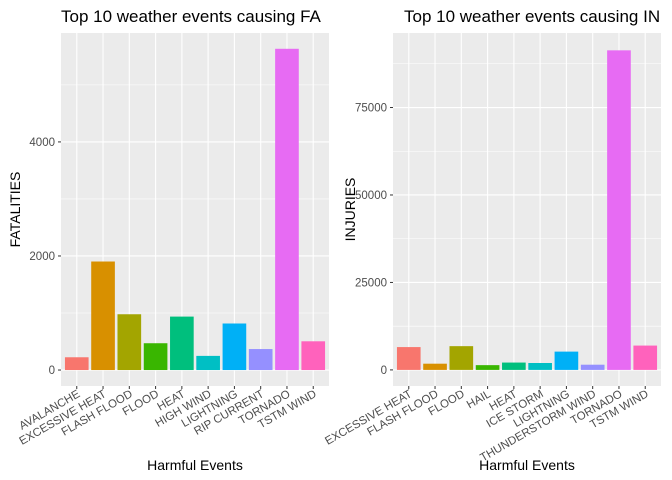  Describe the element at coordinates (371, 109) in the screenshot. I see `y-tick-label: 75000` at that location.